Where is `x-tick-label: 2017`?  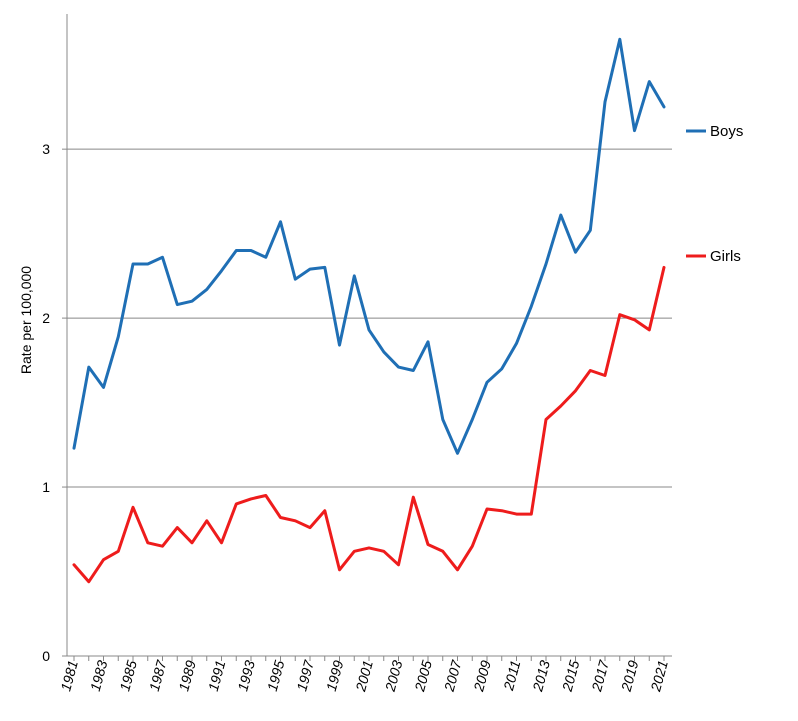 x-tick-label: 2017 is located at coordinates (600, 675).